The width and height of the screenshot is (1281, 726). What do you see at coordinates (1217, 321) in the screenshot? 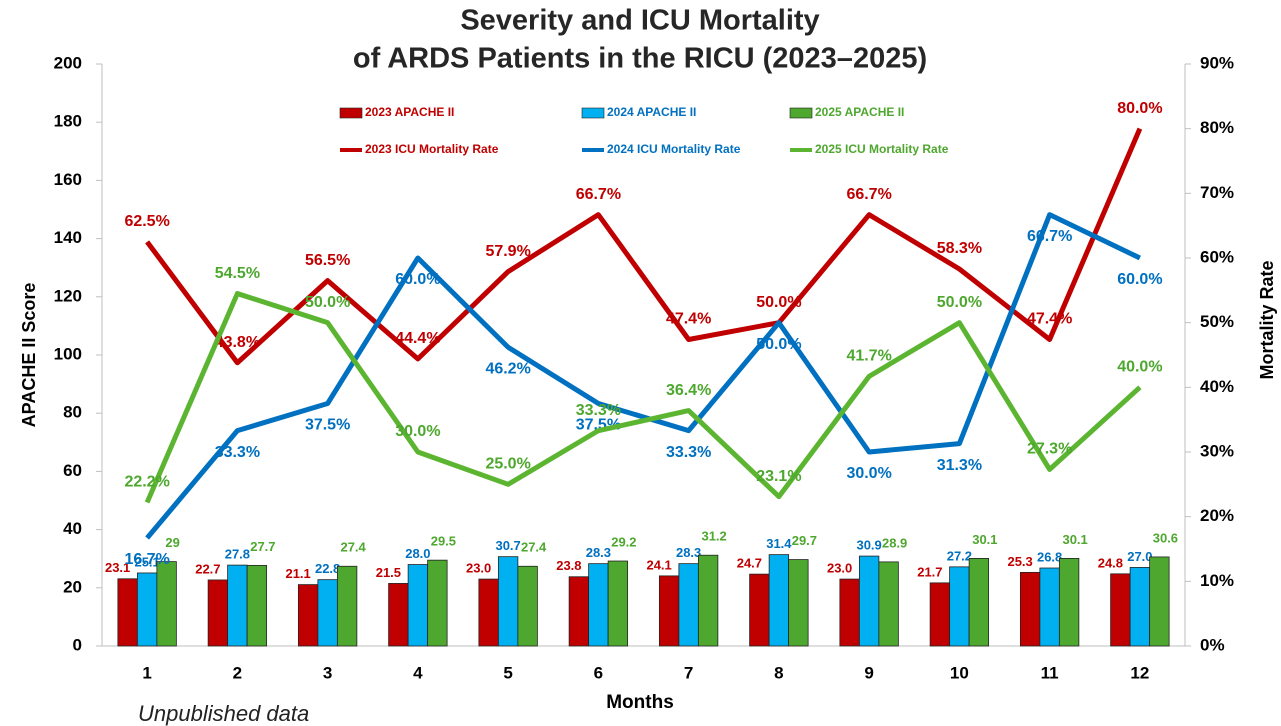
I see `y2-tick-label: 50%` at bounding box center [1217, 321].